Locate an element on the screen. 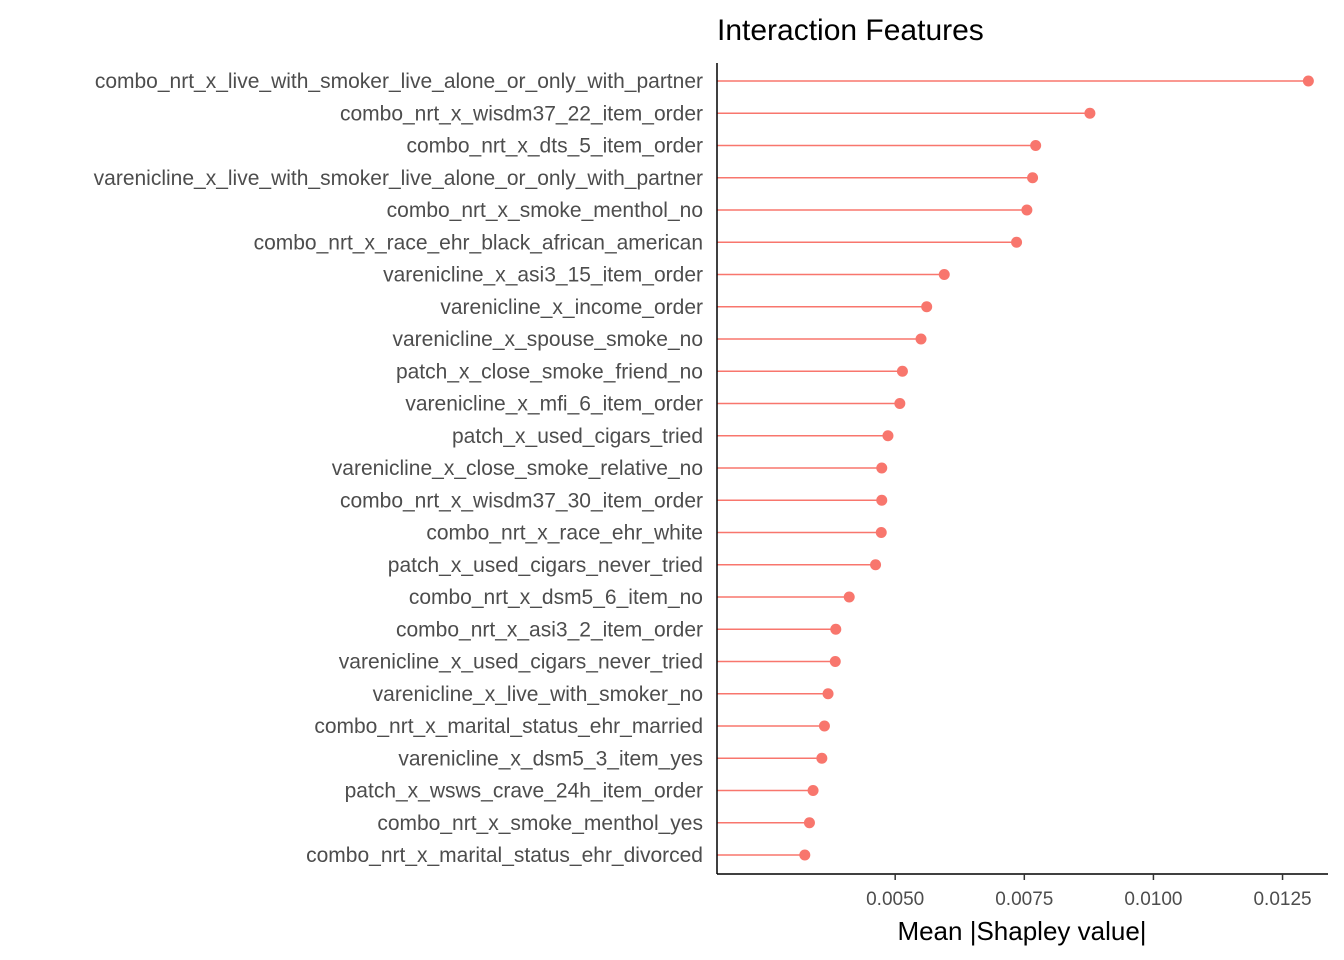  category-label: varenicline_x_mfi_6_item_order is located at coordinates (554, 404).